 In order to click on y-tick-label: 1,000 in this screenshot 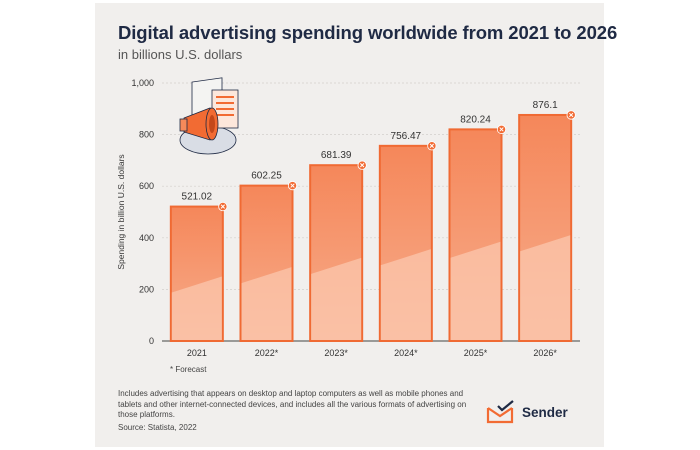, I will do `click(142, 83)`.